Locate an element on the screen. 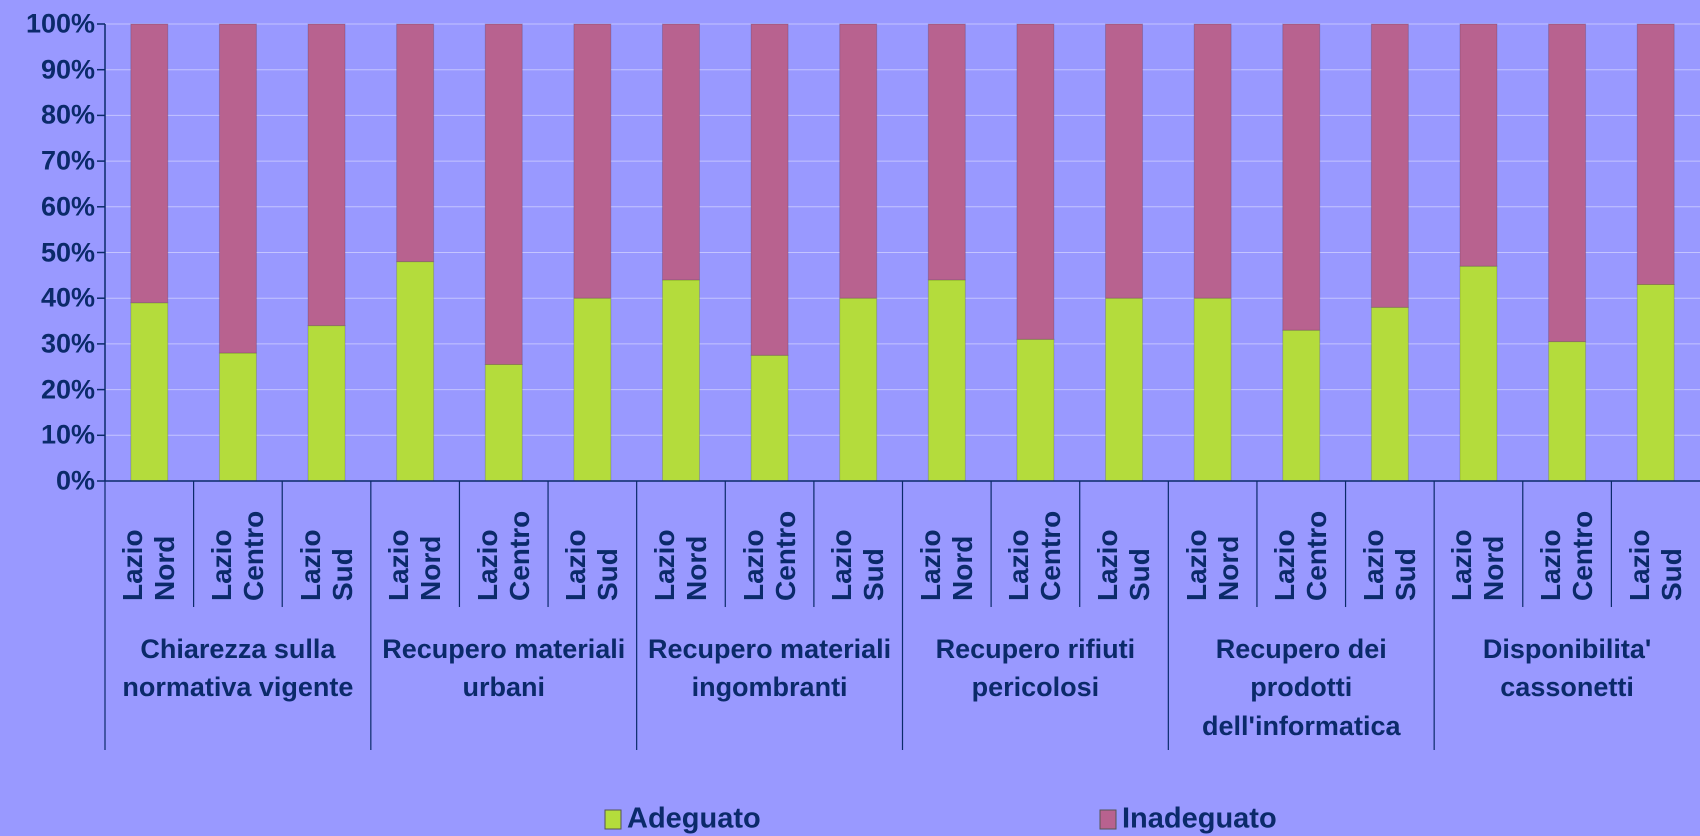 The width and height of the screenshot is (1700, 836). y-tick-label: 0% is located at coordinates (75, 480).